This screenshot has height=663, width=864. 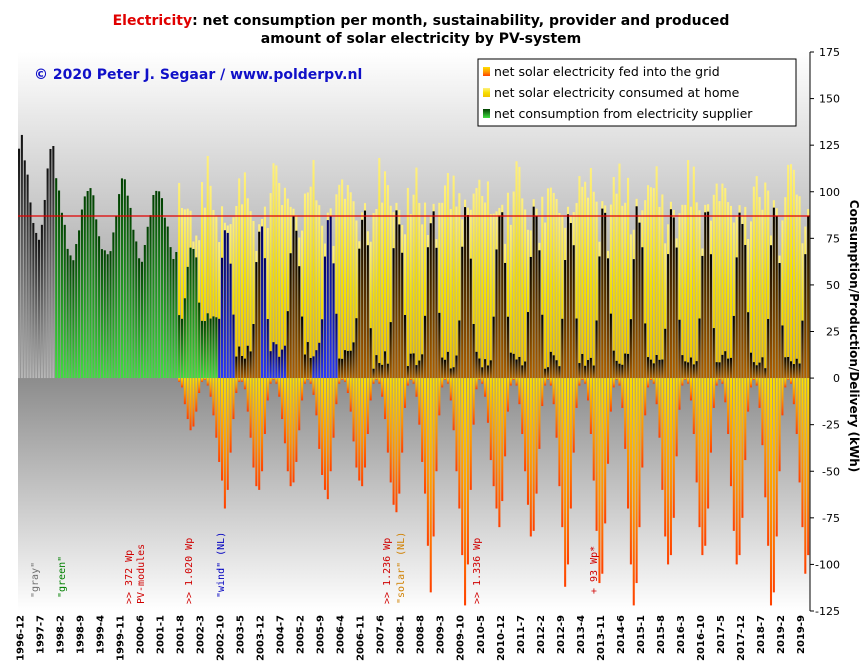 What do you see at coordinates (40, 634) in the screenshot?
I see `x-tick-label: 1997-7` at bounding box center [40, 634].